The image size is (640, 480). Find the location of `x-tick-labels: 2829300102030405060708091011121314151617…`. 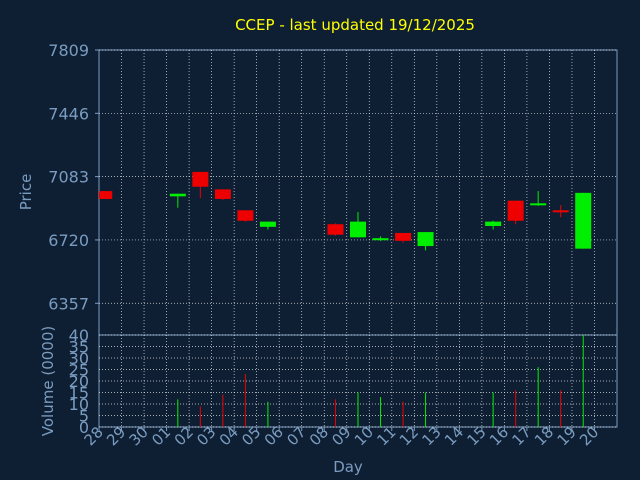

x-tick-labels: 2829300102030405060708091011121314151617… is located at coordinates (342, 436).